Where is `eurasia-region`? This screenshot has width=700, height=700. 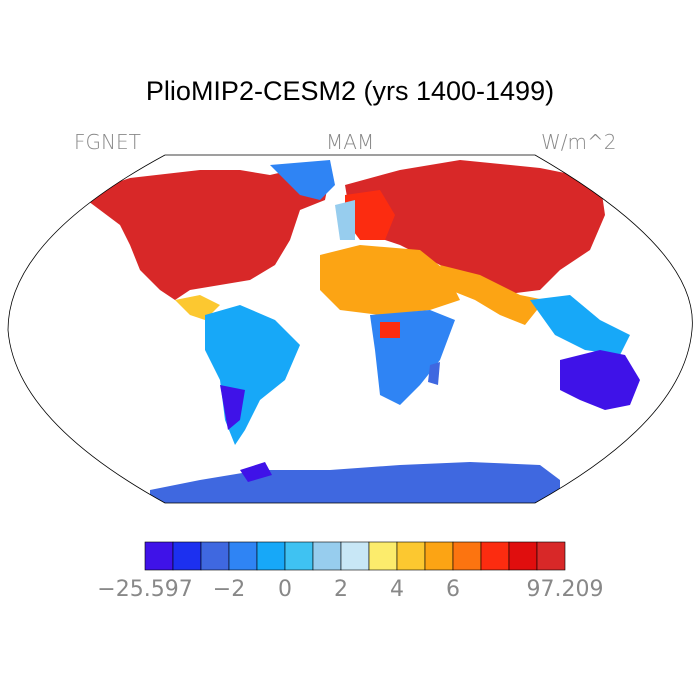 eurasia-region is located at coordinates (475, 227).